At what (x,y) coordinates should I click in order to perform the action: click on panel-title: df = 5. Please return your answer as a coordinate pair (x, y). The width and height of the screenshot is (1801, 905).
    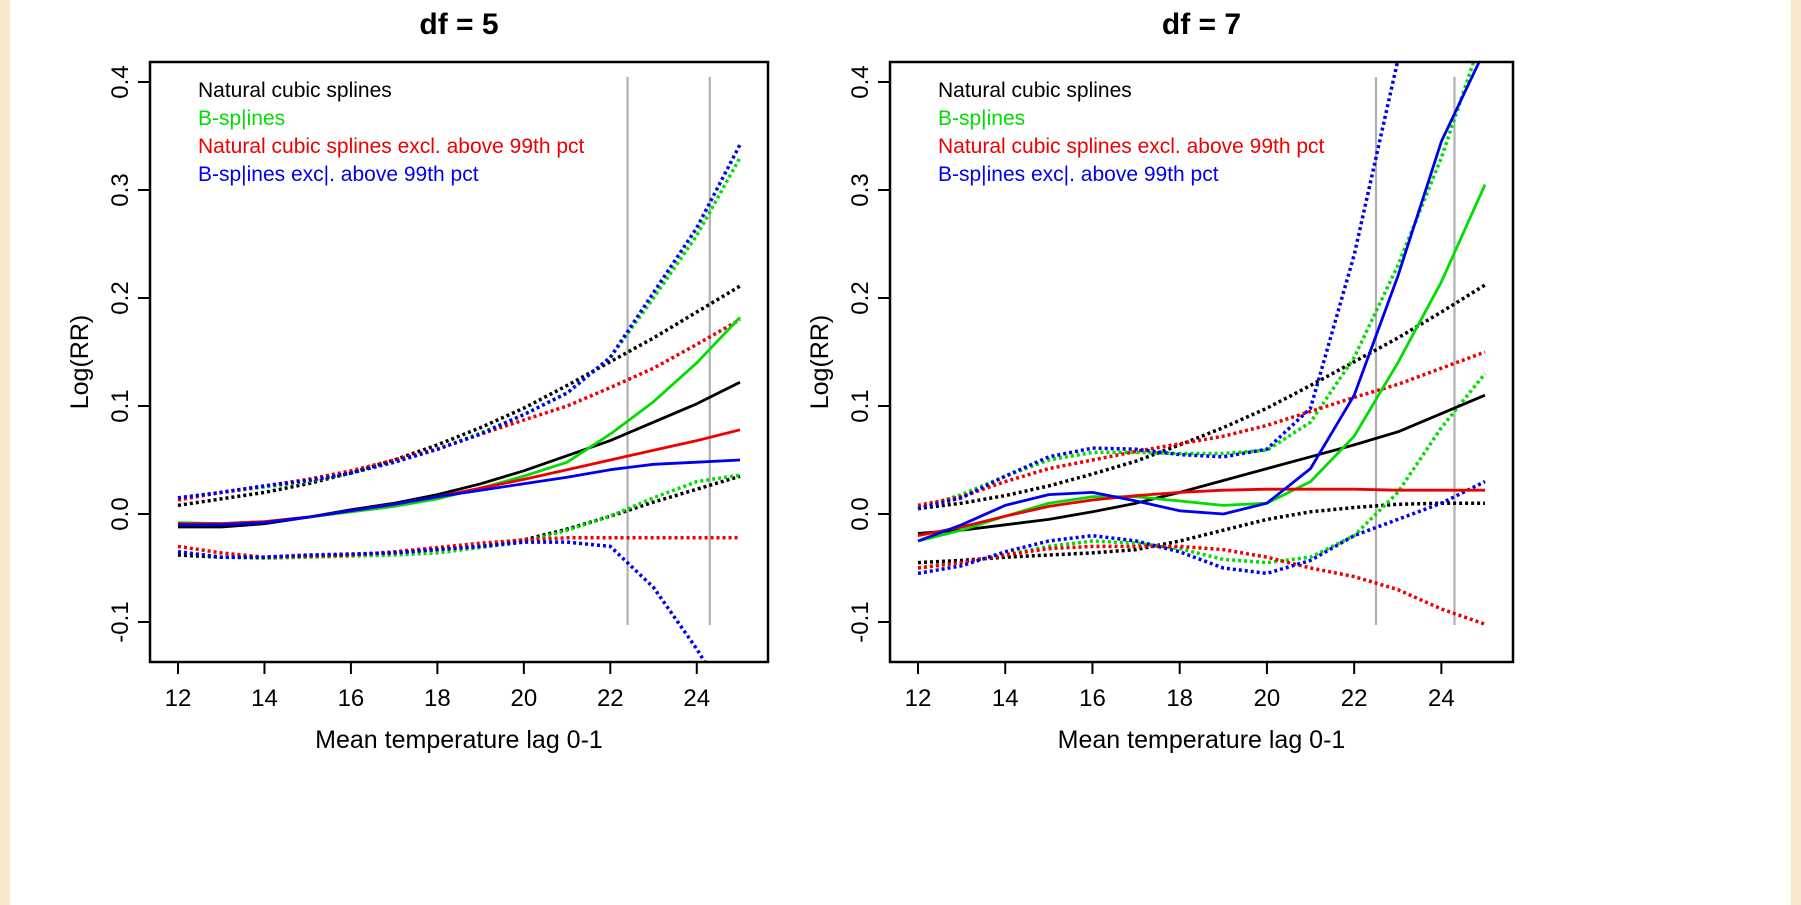
    Looking at the image, I should click on (458, 24).